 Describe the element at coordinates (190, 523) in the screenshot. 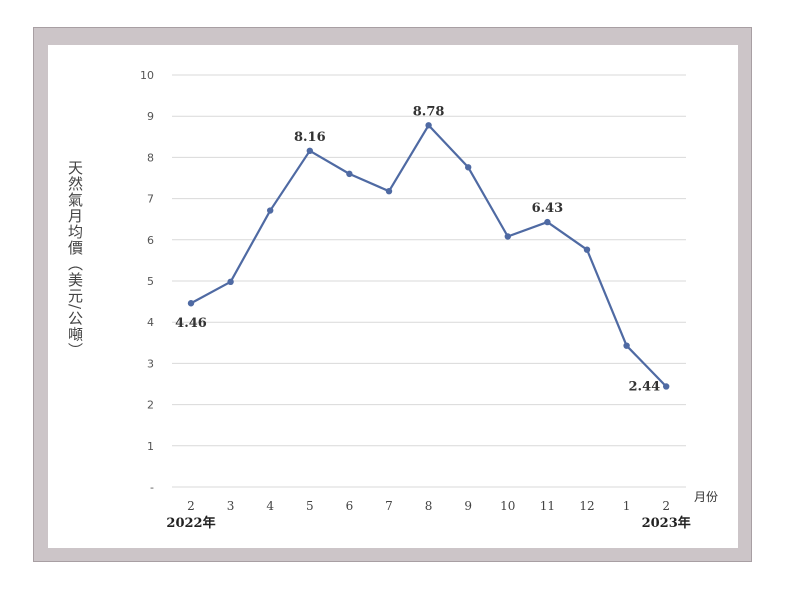

I see `year-label: 2022年` at that location.